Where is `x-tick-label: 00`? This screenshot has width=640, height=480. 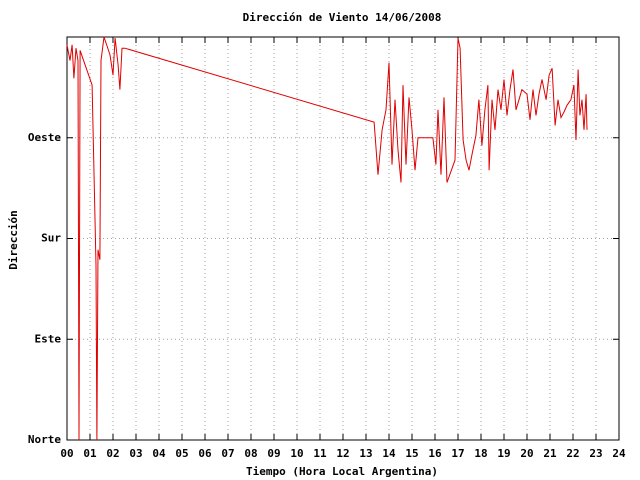
x-tick-label: 00 is located at coordinates (66, 453).